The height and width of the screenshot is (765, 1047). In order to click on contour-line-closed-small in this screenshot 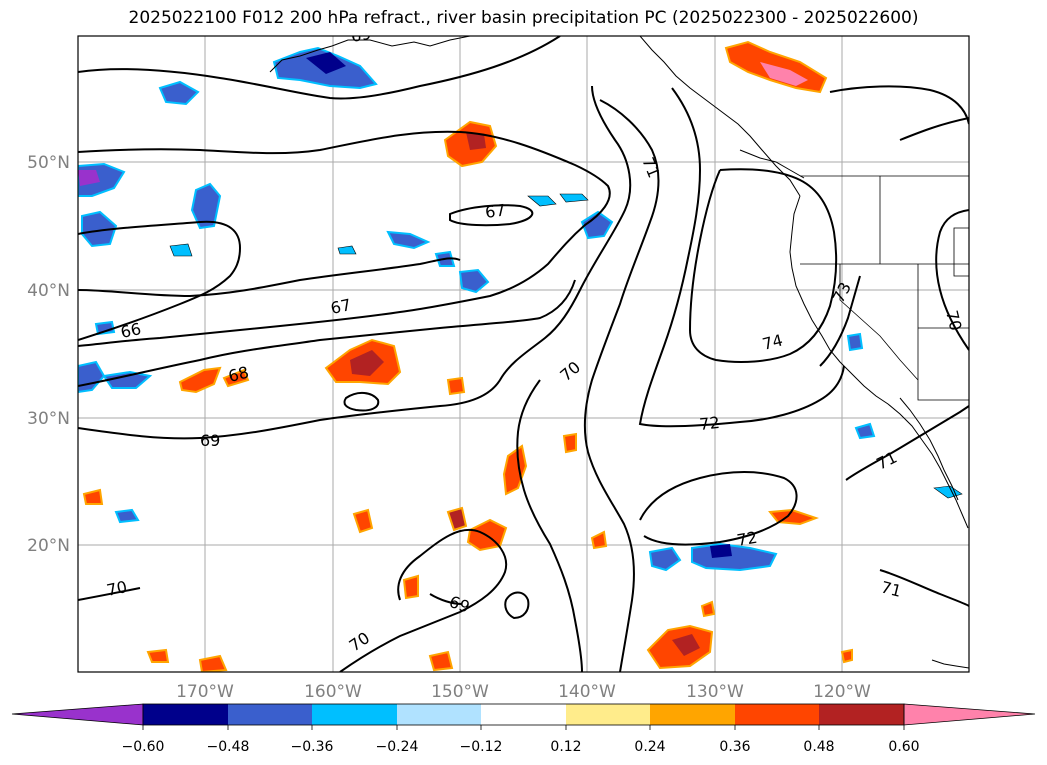, I will do `click(491, 215)`.